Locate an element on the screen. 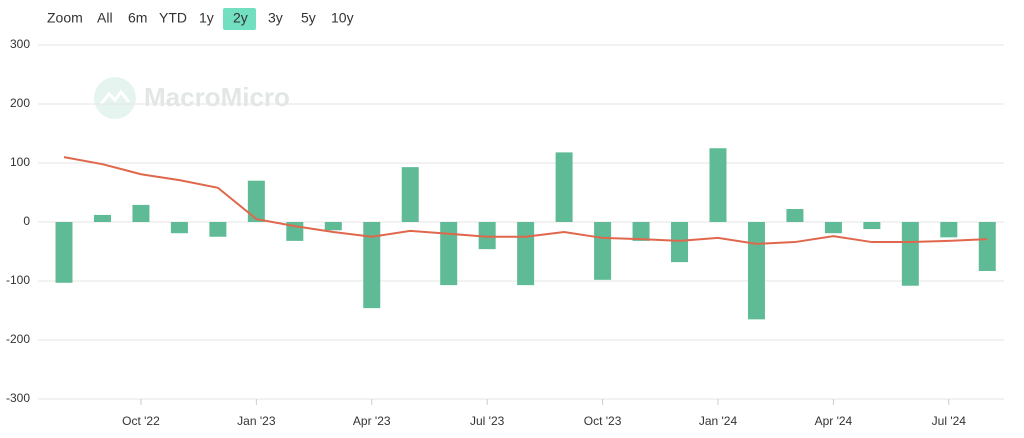  x-tick-label: Jan '24 is located at coordinates (718, 421).